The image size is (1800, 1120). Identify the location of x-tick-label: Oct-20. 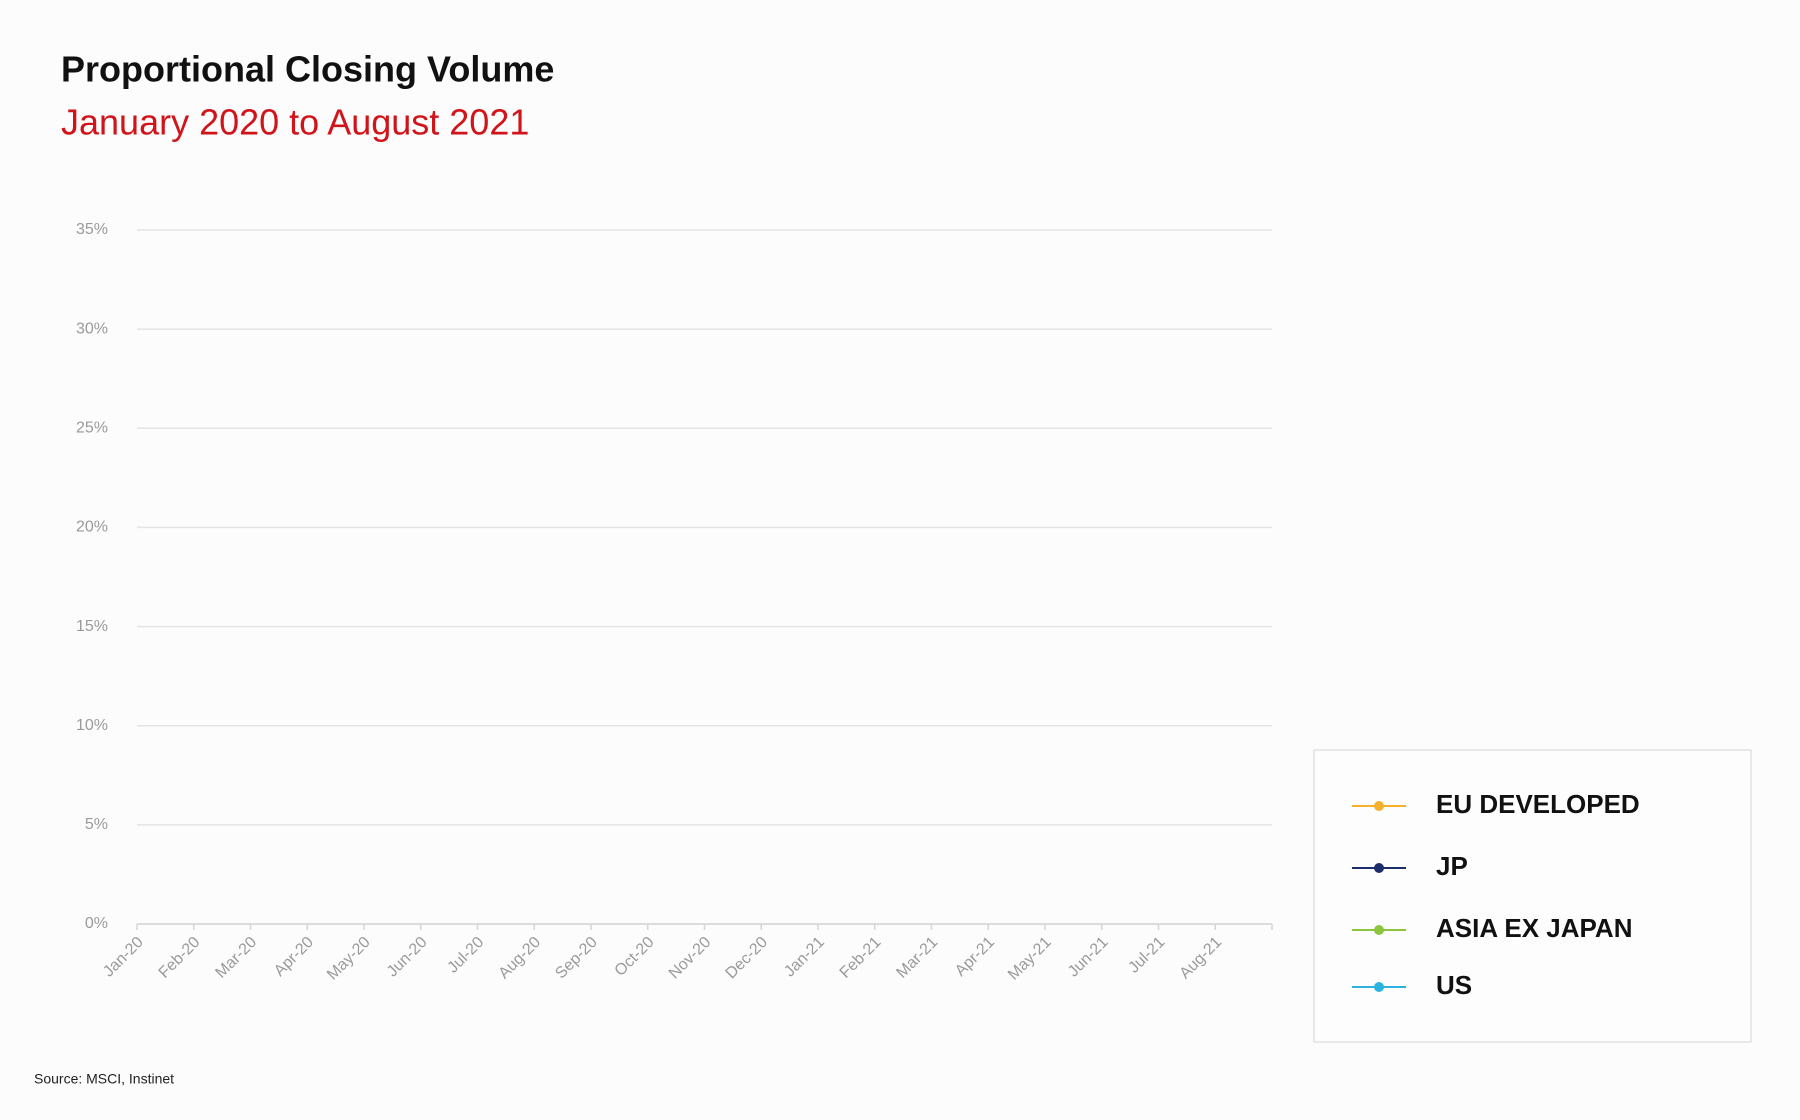
(635, 957).